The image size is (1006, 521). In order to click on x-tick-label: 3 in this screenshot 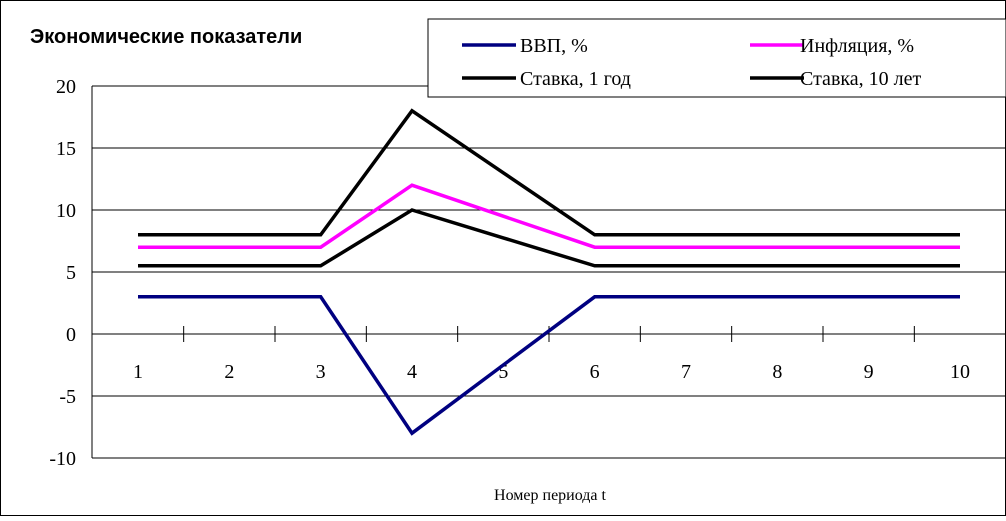, I will do `click(321, 372)`.